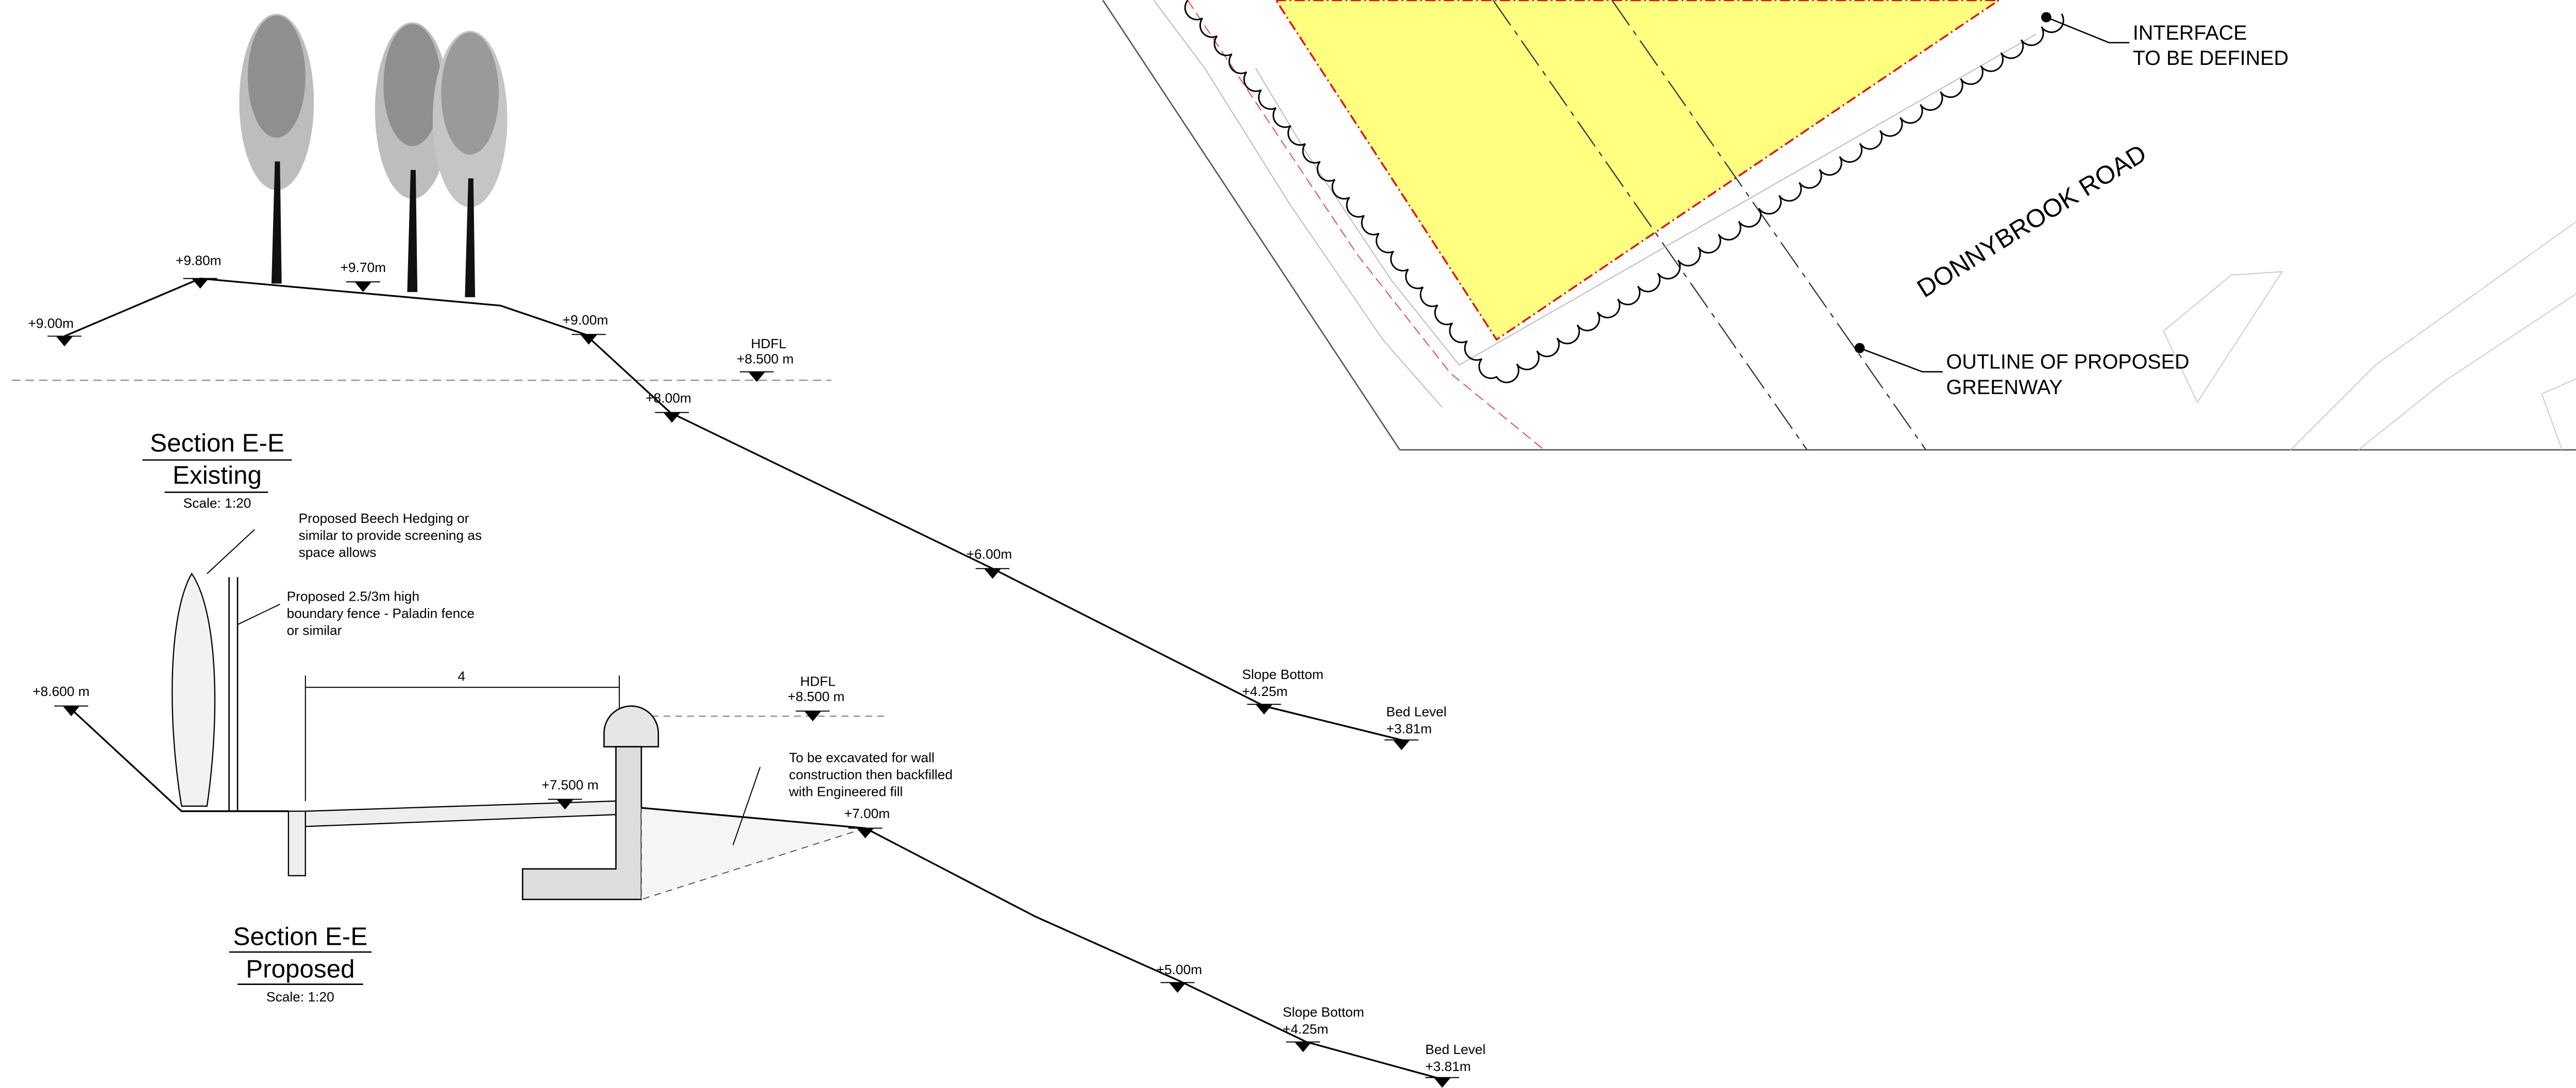  What do you see at coordinates (194, 689) in the screenshot?
I see `hedge` at bounding box center [194, 689].